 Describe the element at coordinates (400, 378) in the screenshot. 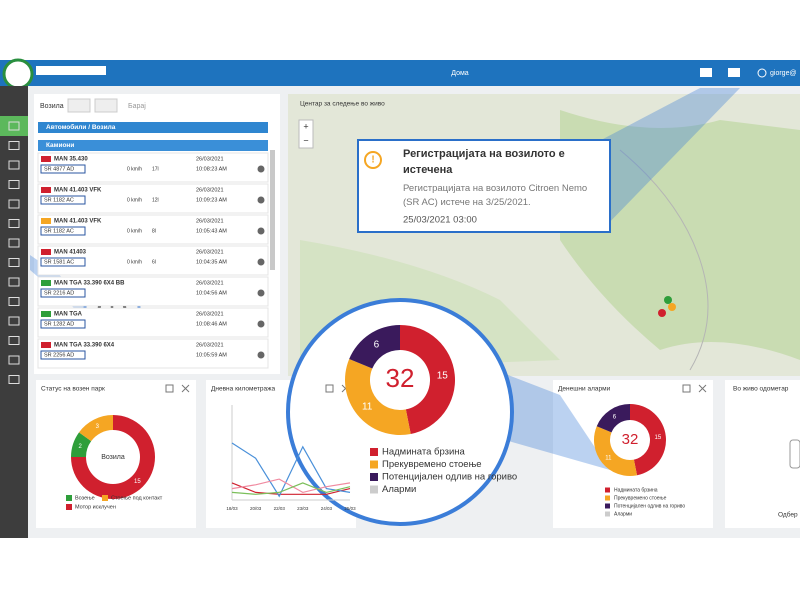

I see `donut-center: 32` at that location.